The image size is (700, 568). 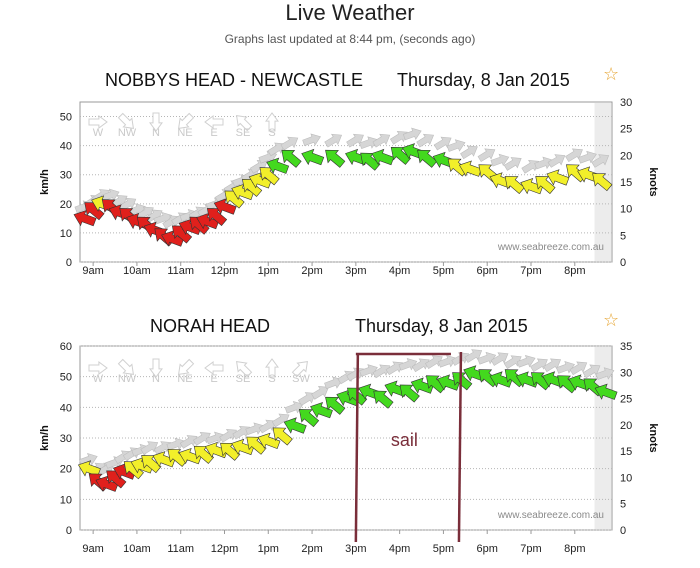 I want to click on chart-date: Thursday, 8 Jan 2015, so click(x=441, y=326).